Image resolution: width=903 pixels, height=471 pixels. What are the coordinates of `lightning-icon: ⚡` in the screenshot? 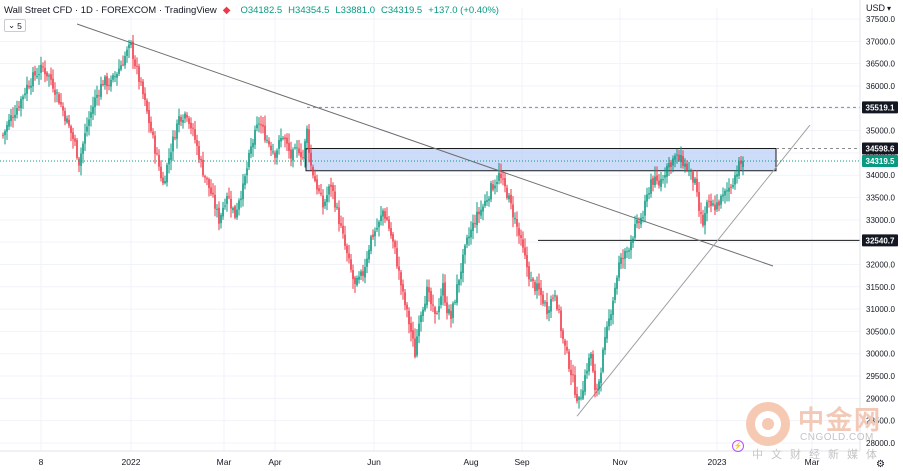 It's located at (738, 446).